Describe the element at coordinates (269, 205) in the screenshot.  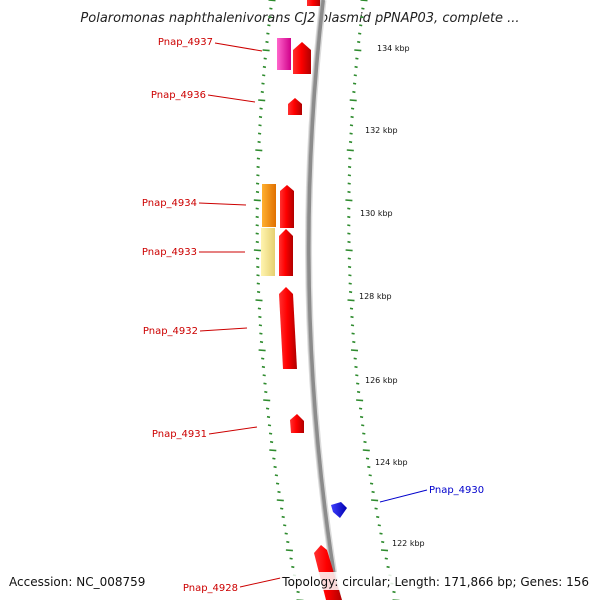
I see `cog-box-orange` at that location.